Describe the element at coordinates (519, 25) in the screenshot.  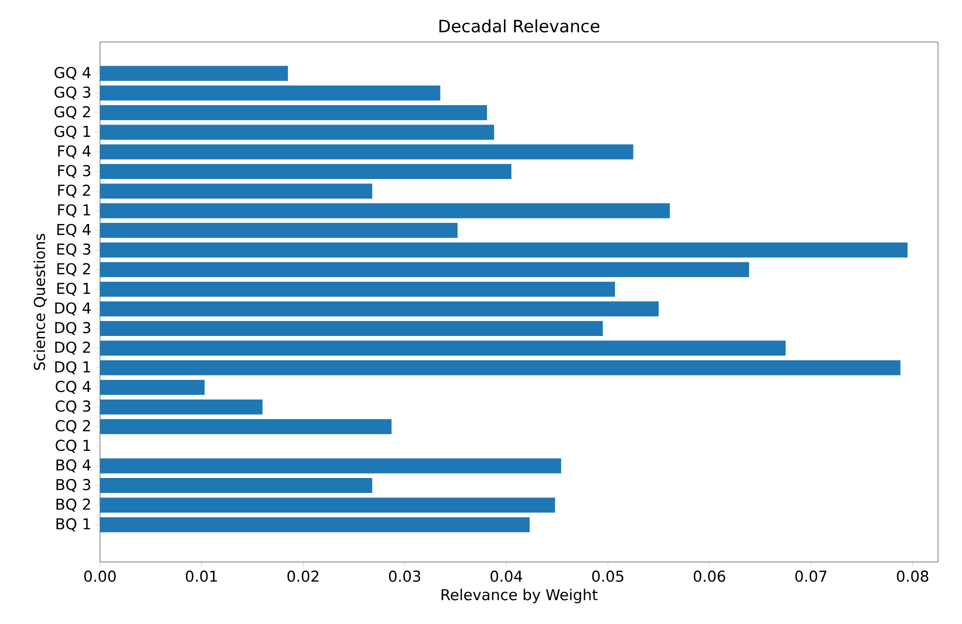
I see `chart-title: Decadal Relevance` at that location.